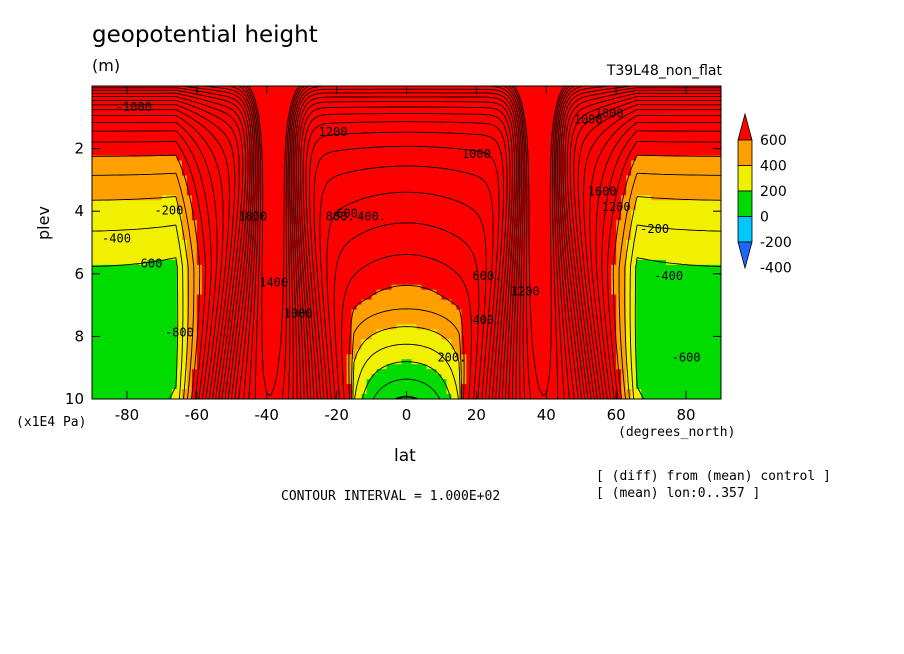 This screenshot has width=904, height=654. I want to click on x-tick-label: 40, so click(546, 415).